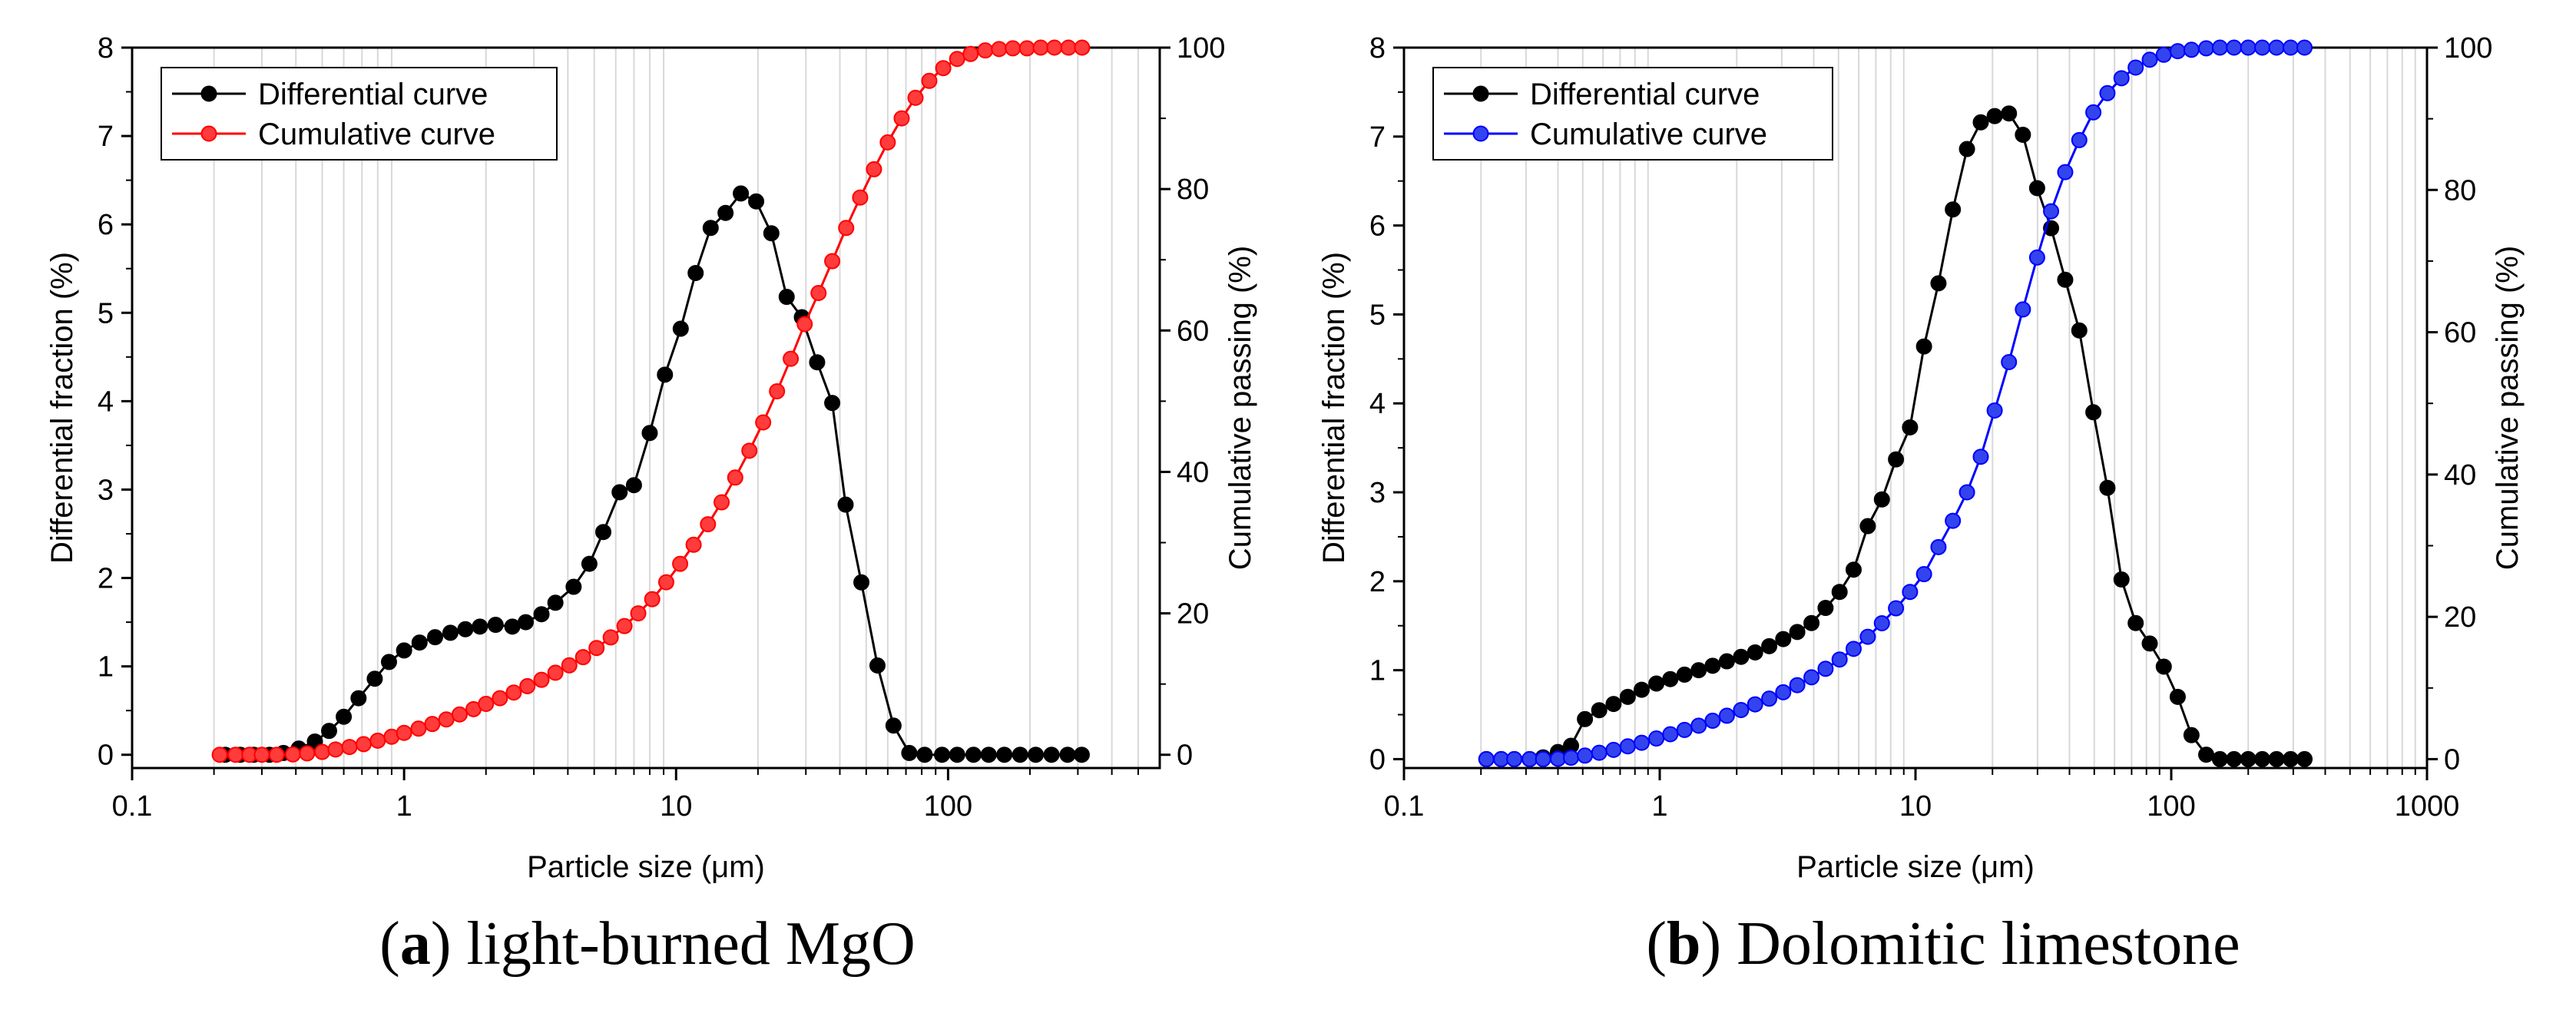 Image resolution: width=2576 pixels, height=1033 pixels. Describe the element at coordinates (106, 402) in the screenshot. I see `p0-y-left-tick-label: 4` at that location.